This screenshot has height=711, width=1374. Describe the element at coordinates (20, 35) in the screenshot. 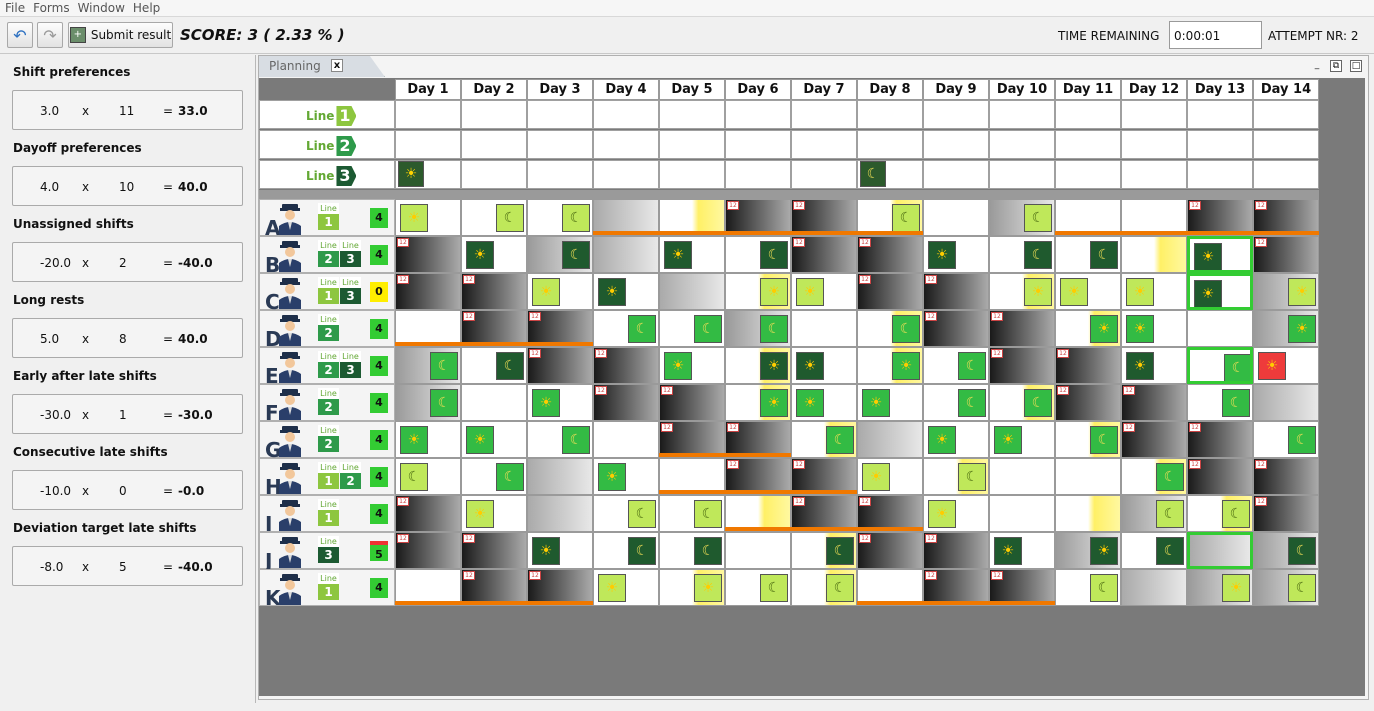

I see `undo-button: ↶` at that location.